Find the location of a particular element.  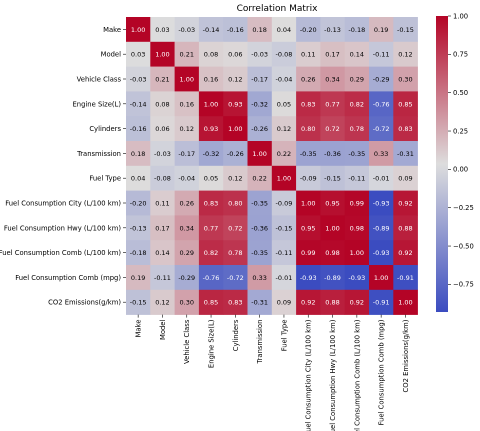

cell-value-label: 0.19 is located at coordinates (138, 278).